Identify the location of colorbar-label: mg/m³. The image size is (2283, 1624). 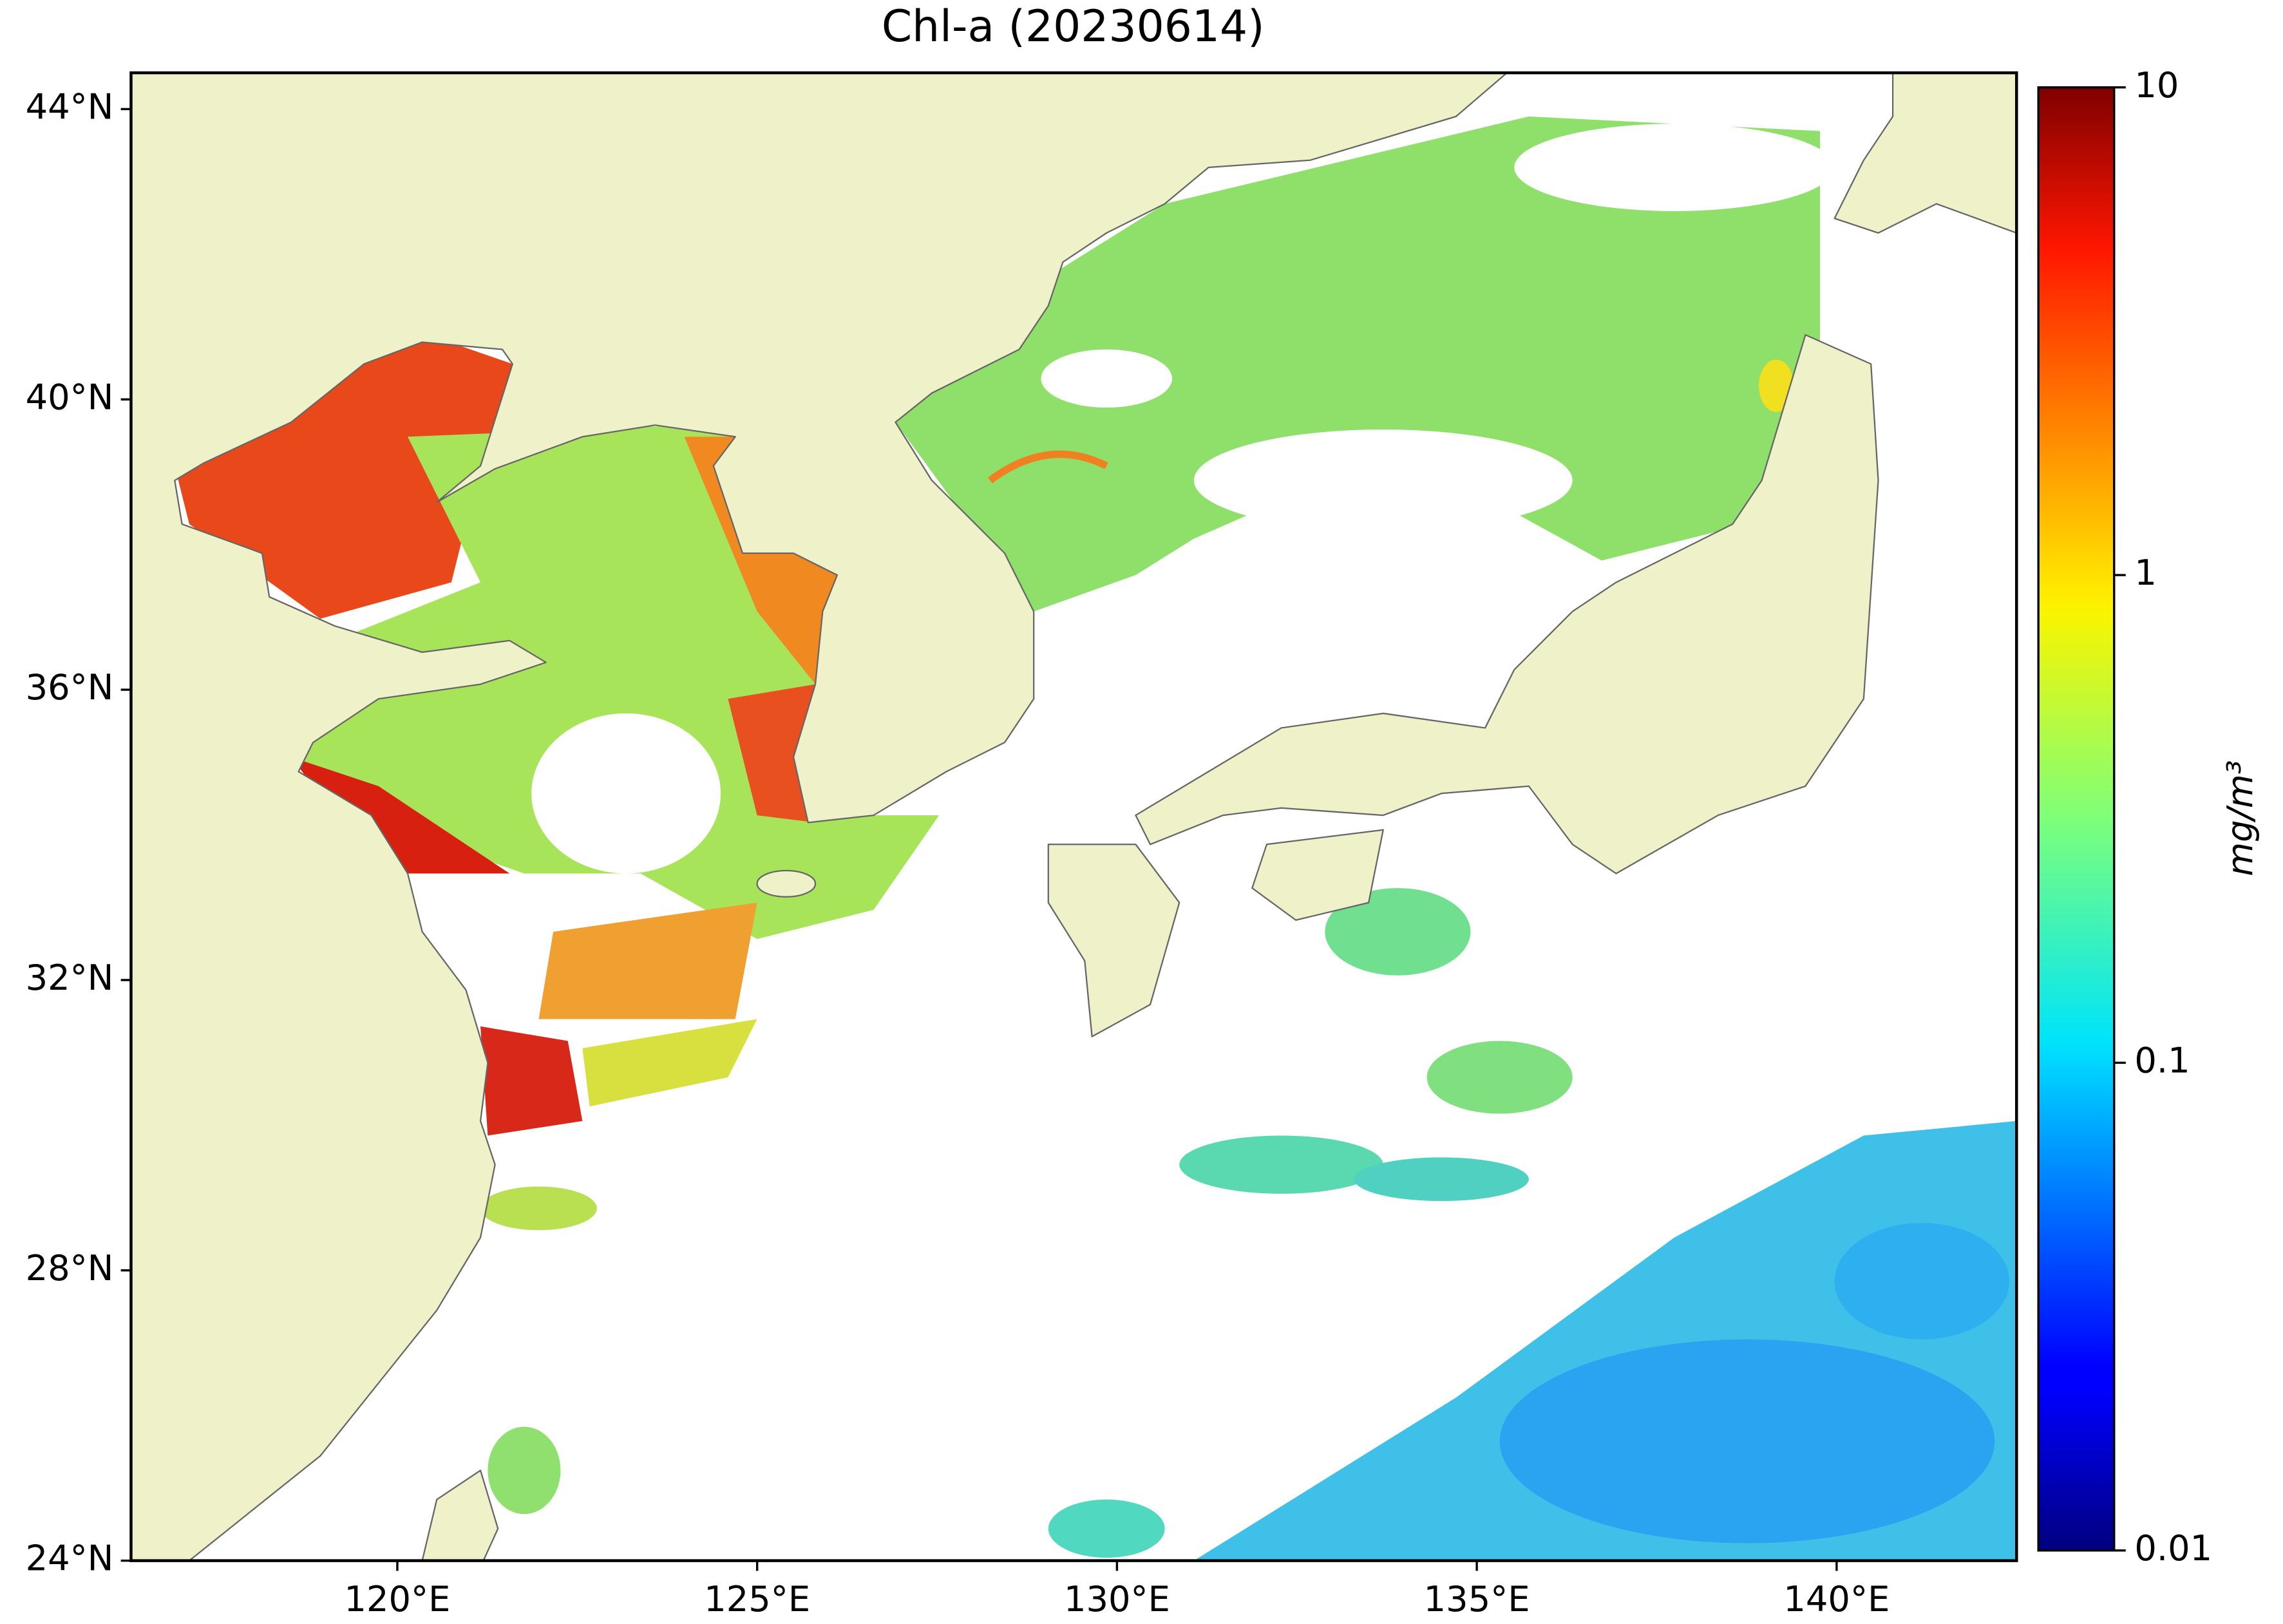
(2240, 818).